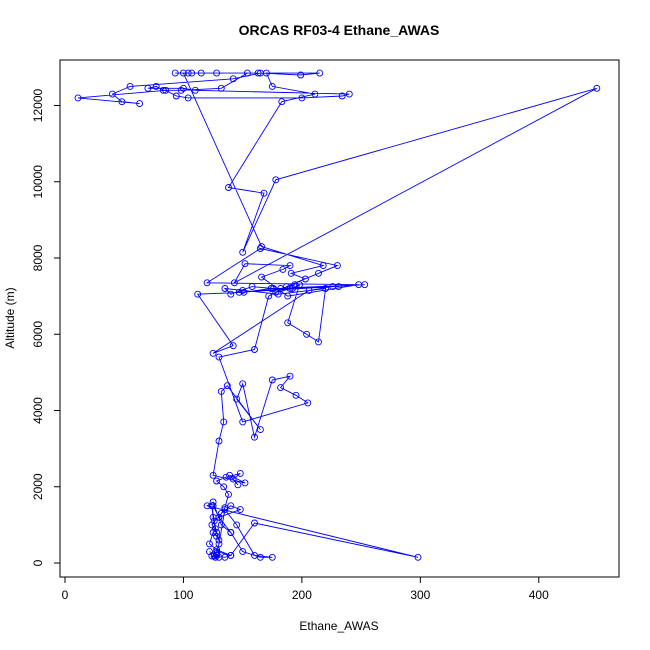 The image size is (650, 650). Describe the element at coordinates (420, 595) in the screenshot. I see `x-tick-label: 300` at that location.